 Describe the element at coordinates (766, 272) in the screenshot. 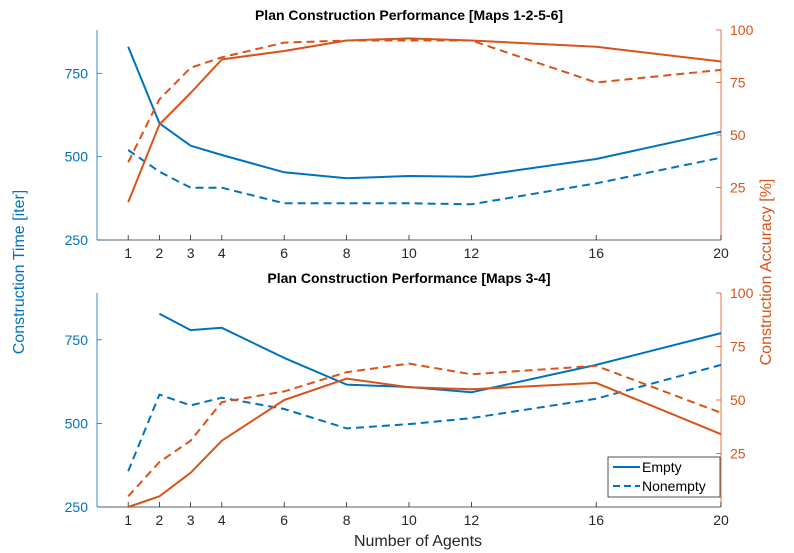

I see `y-axis-label-right: Construction Accuracy [%]` at that location.